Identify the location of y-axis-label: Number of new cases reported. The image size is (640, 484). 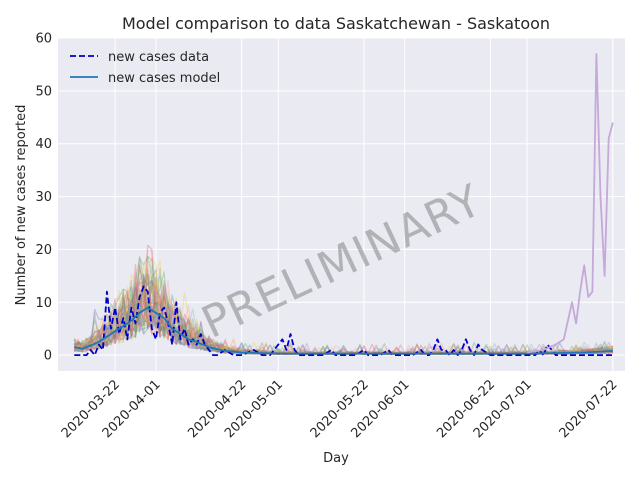
(21, 205).